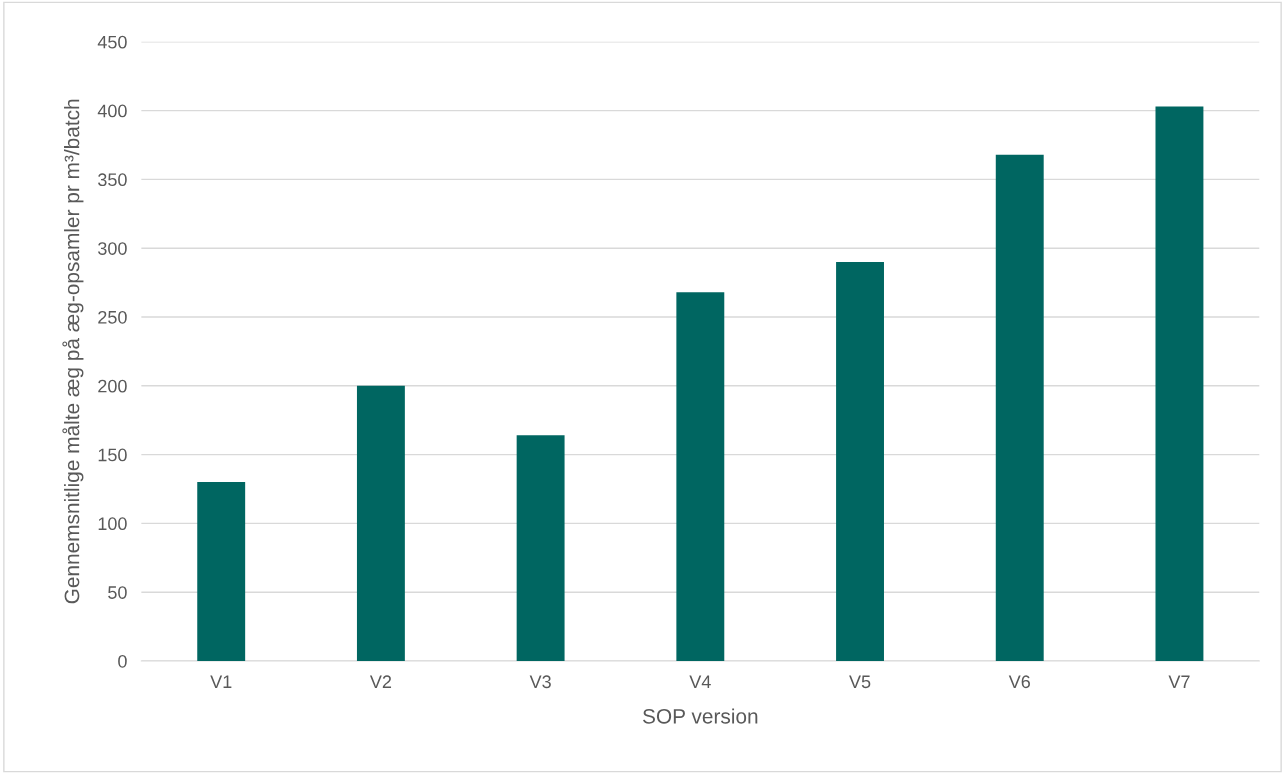  I want to click on y-tick-label: 50, so click(117, 592).